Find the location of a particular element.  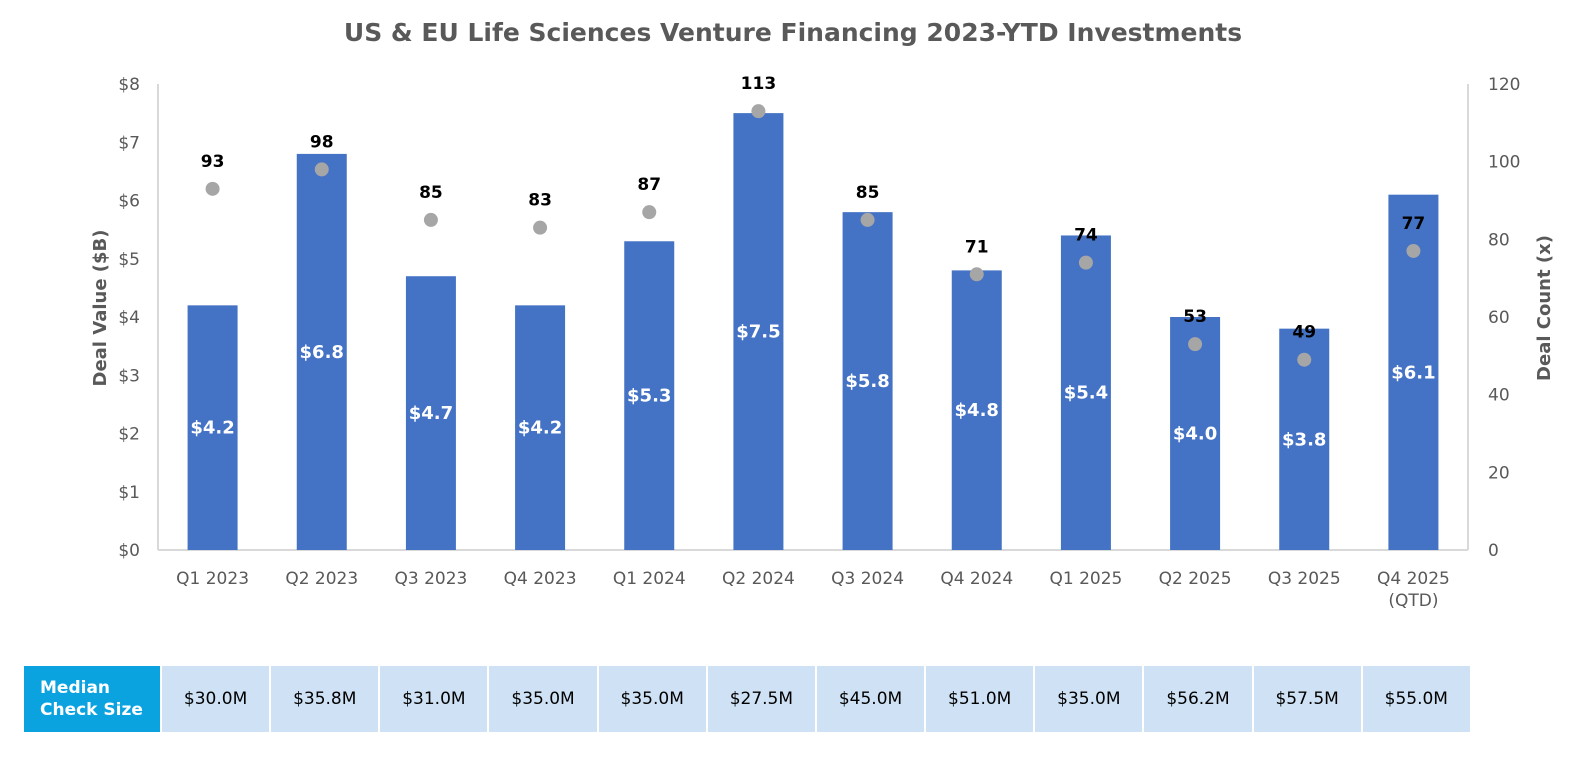

x-tick-label: Q4 2025 (QTD) is located at coordinates (1413, 590).